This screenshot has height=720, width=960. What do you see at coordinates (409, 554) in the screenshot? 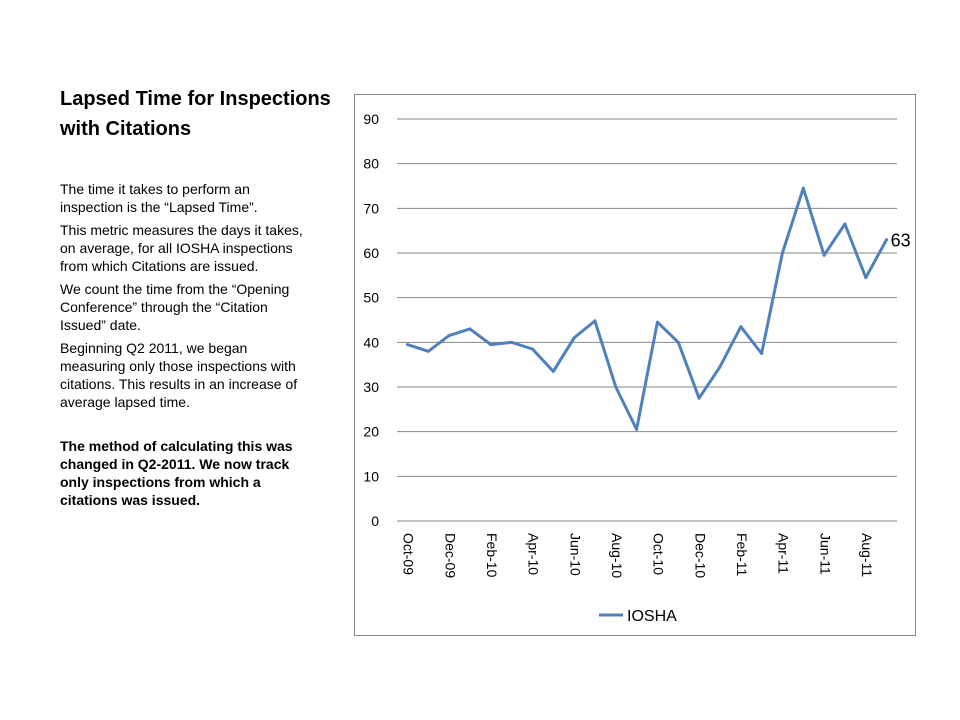
I see `x-tick-label: Oct-09` at bounding box center [409, 554].